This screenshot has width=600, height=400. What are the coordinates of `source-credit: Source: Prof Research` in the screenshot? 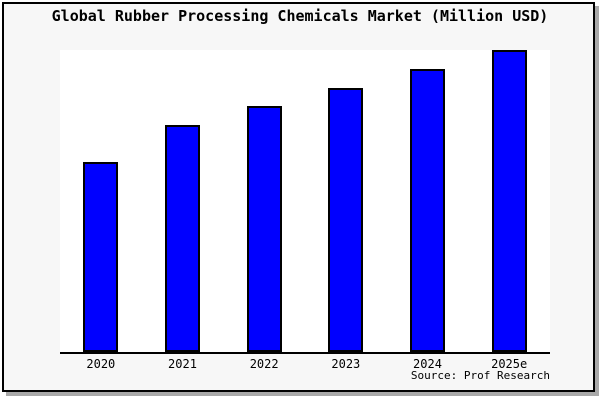 It's located at (480, 375).